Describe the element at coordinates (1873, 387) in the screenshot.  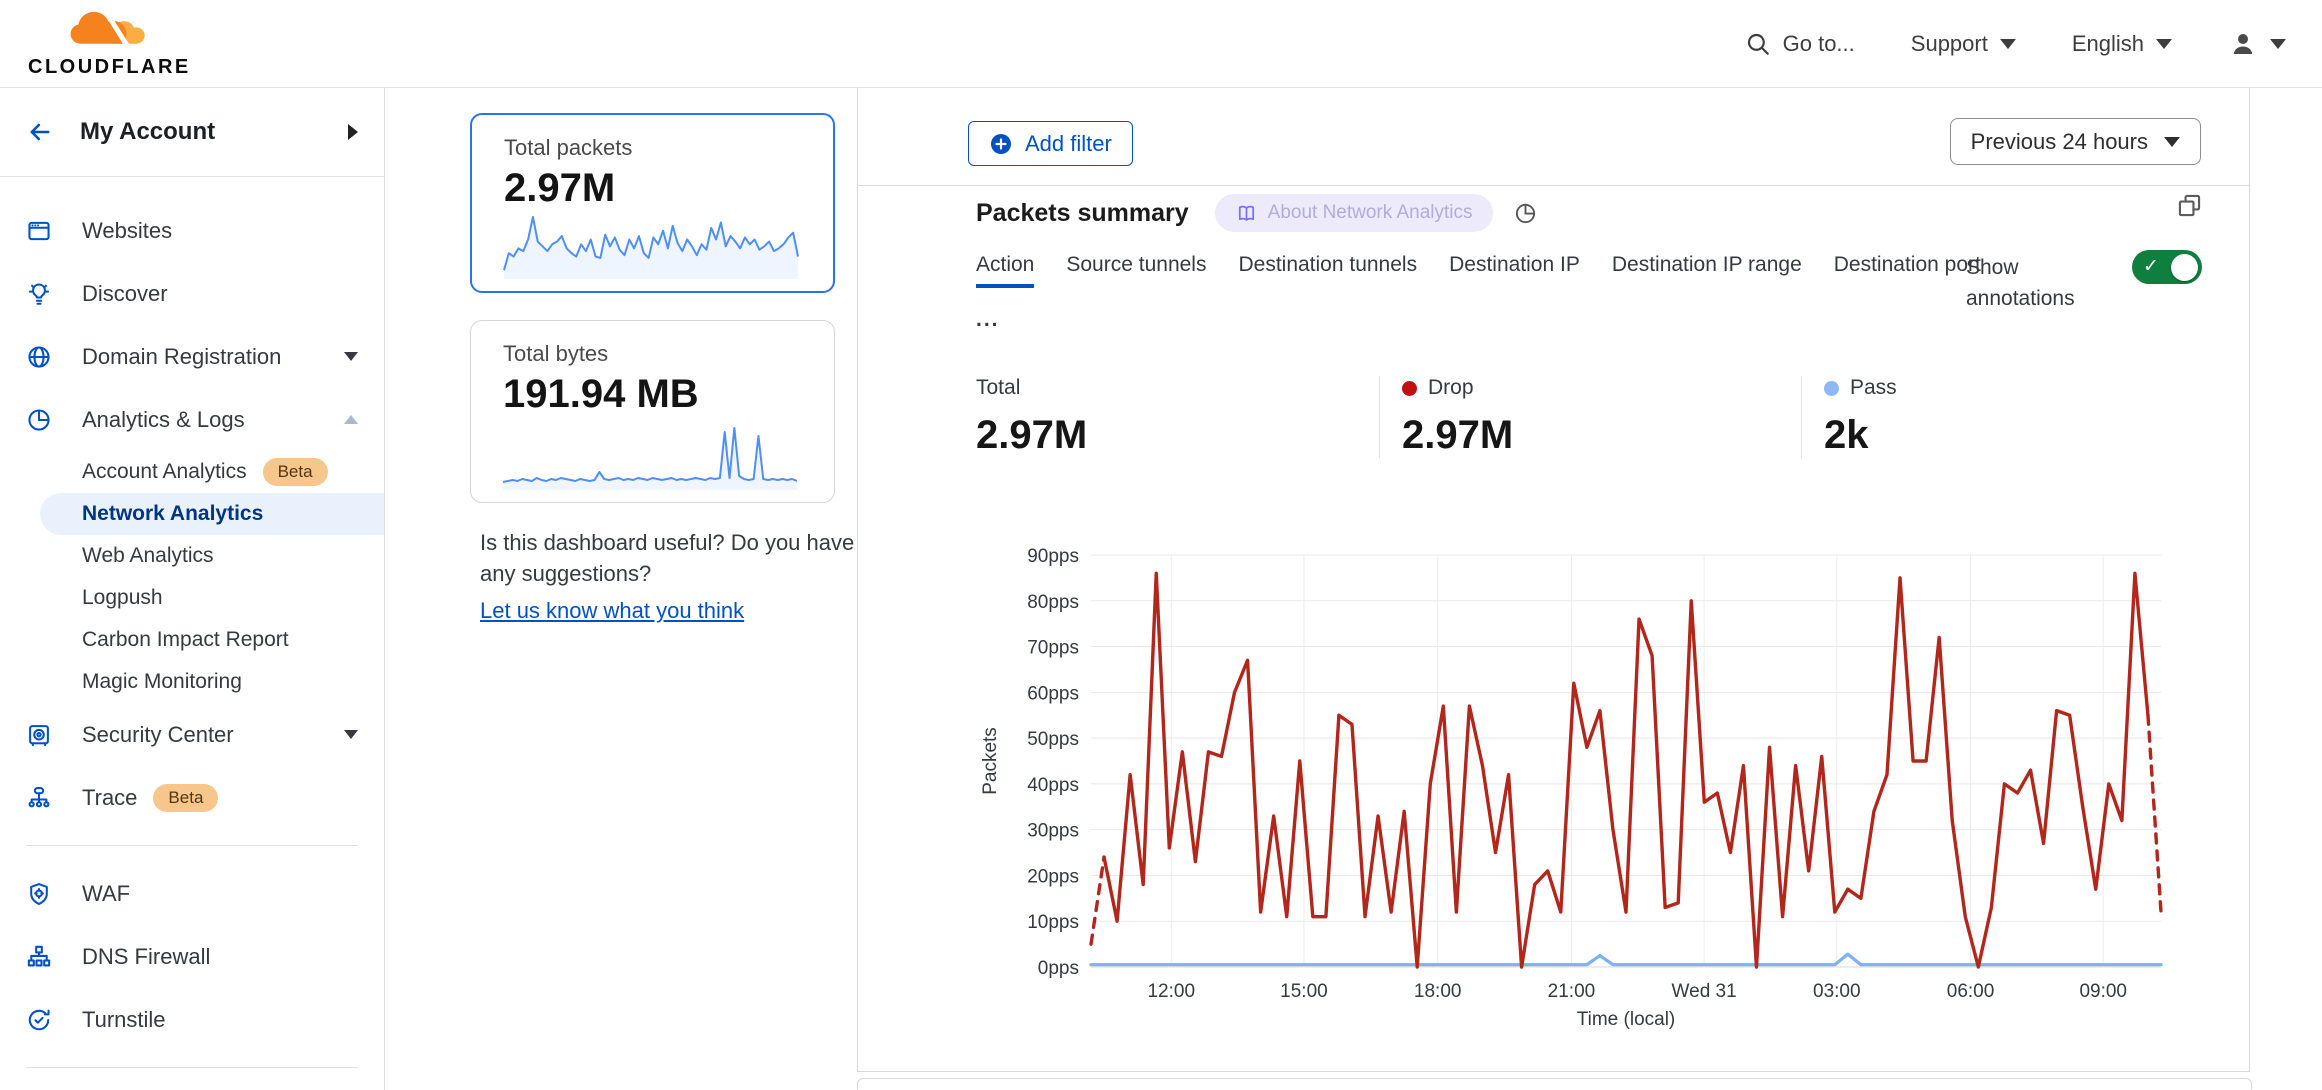
I see `stat-label-text: Pass` at that location.